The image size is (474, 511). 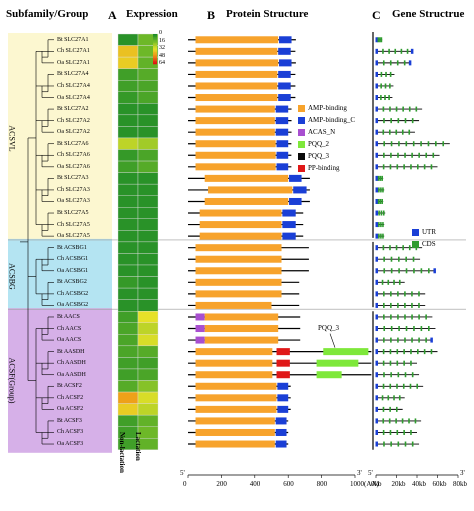 What do you see at coordinates (370, 473) in the screenshot?
I see `gene-five-prime: 5'` at bounding box center [370, 473].